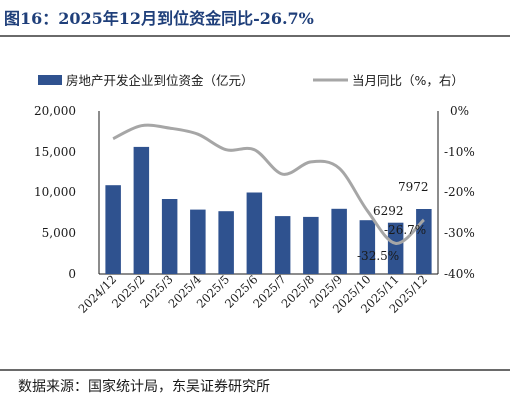  Describe the element at coordinates (459, 274) in the screenshot. I see `right-tick-label: -40%` at that location.